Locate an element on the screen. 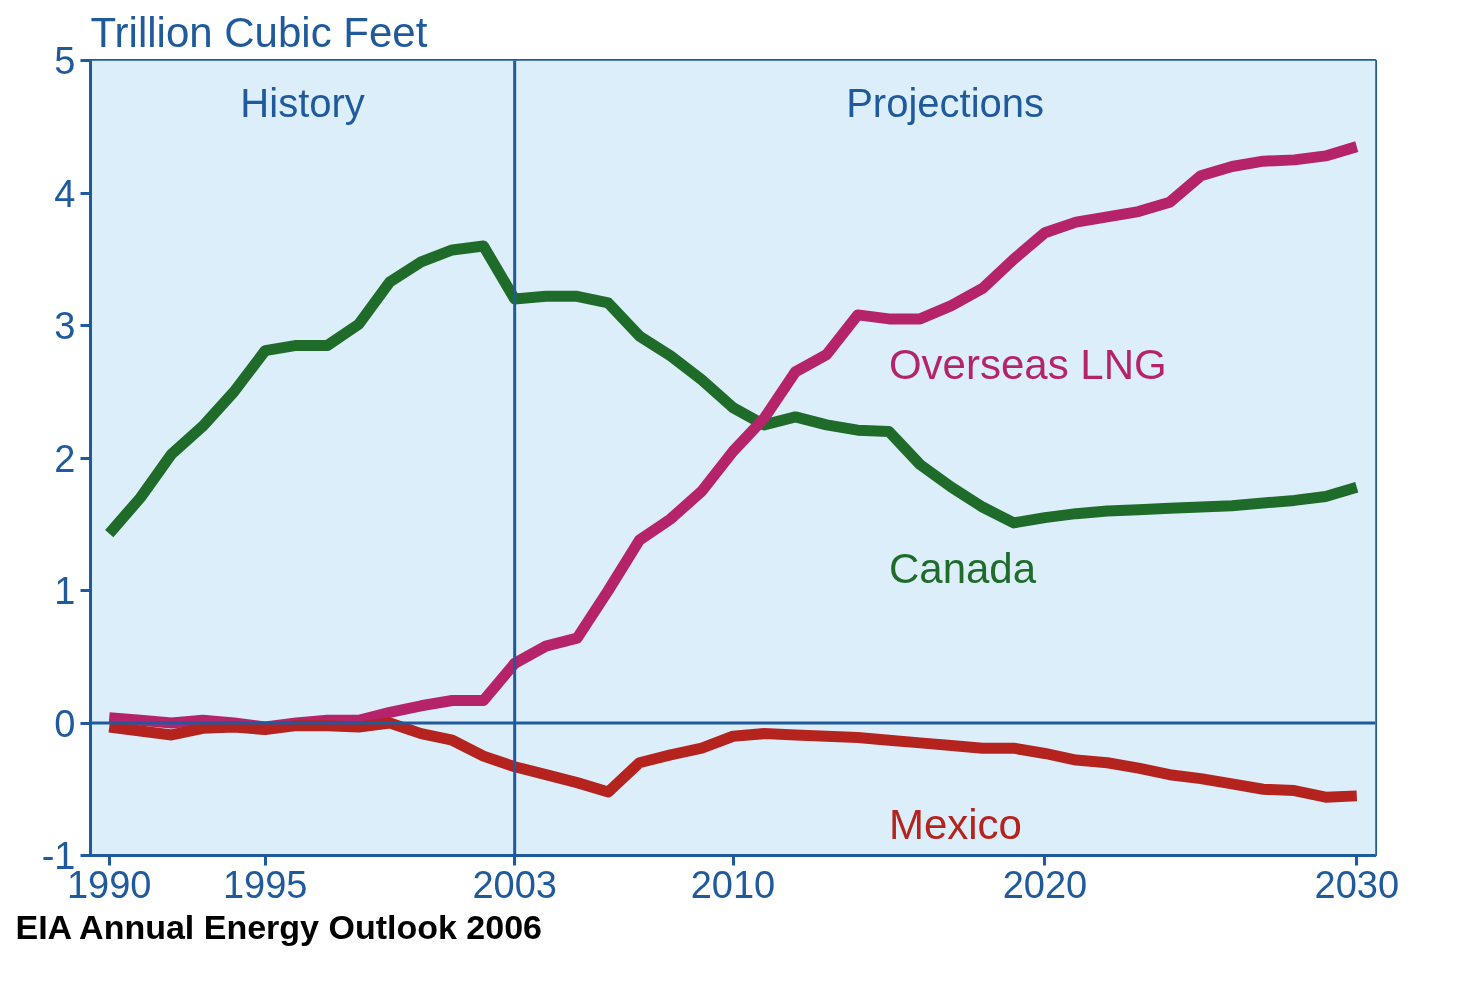  band-label: History is located at coordinates (302, 102).